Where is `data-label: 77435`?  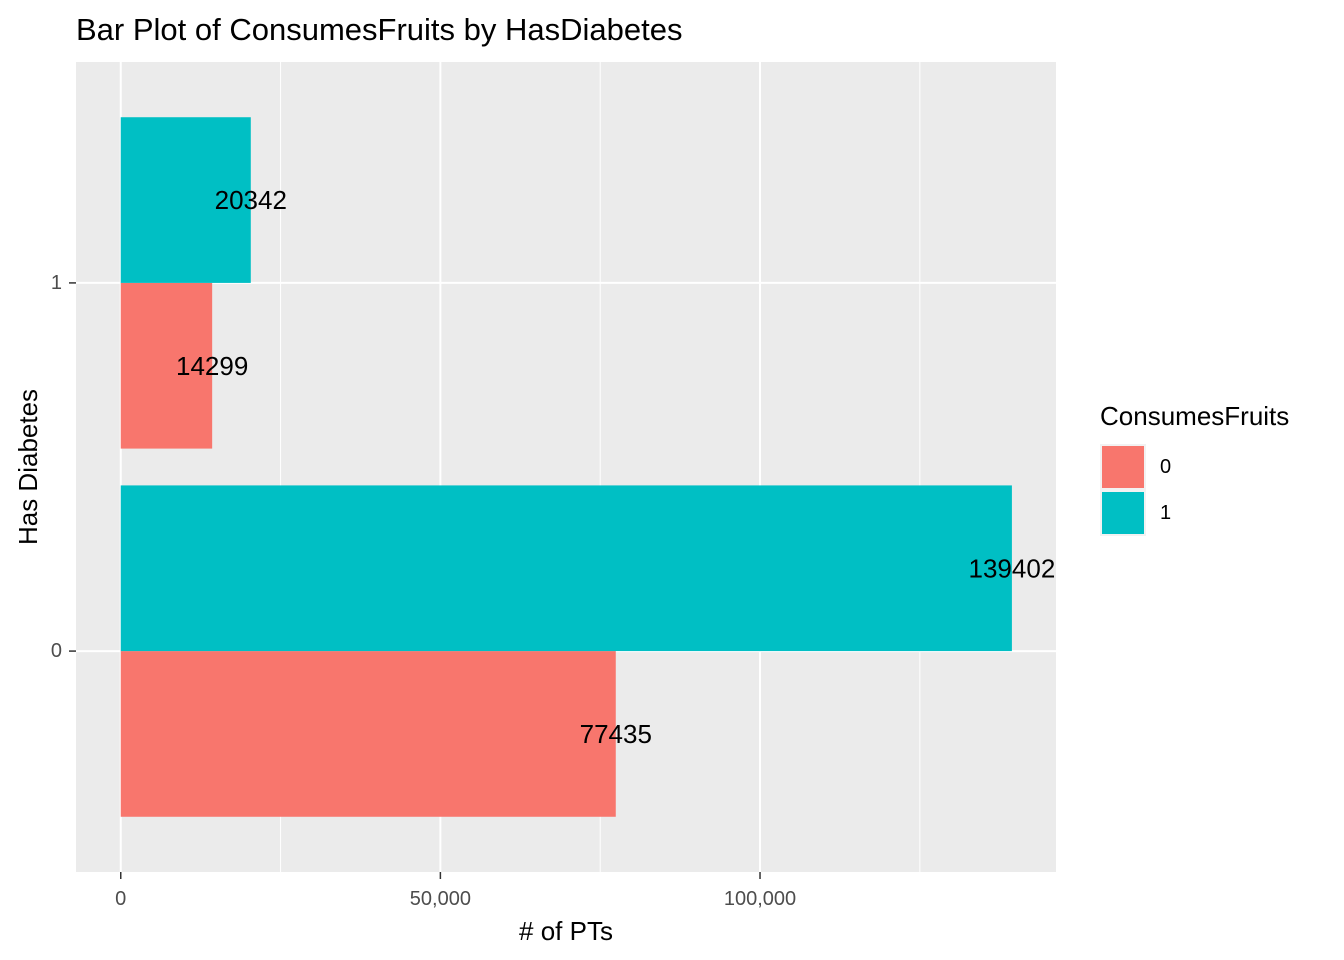
data-label: 77435 is located at coordinates (616, 734).